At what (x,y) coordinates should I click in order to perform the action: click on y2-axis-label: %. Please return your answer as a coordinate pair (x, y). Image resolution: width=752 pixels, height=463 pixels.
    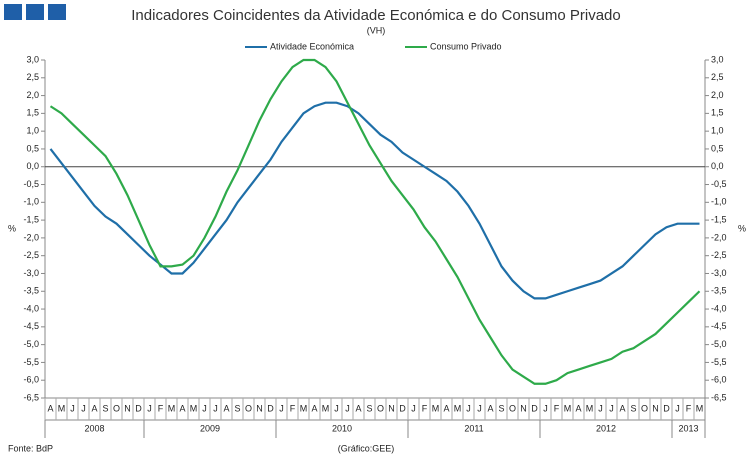
    Looking at the image, I should click on (742, 228).